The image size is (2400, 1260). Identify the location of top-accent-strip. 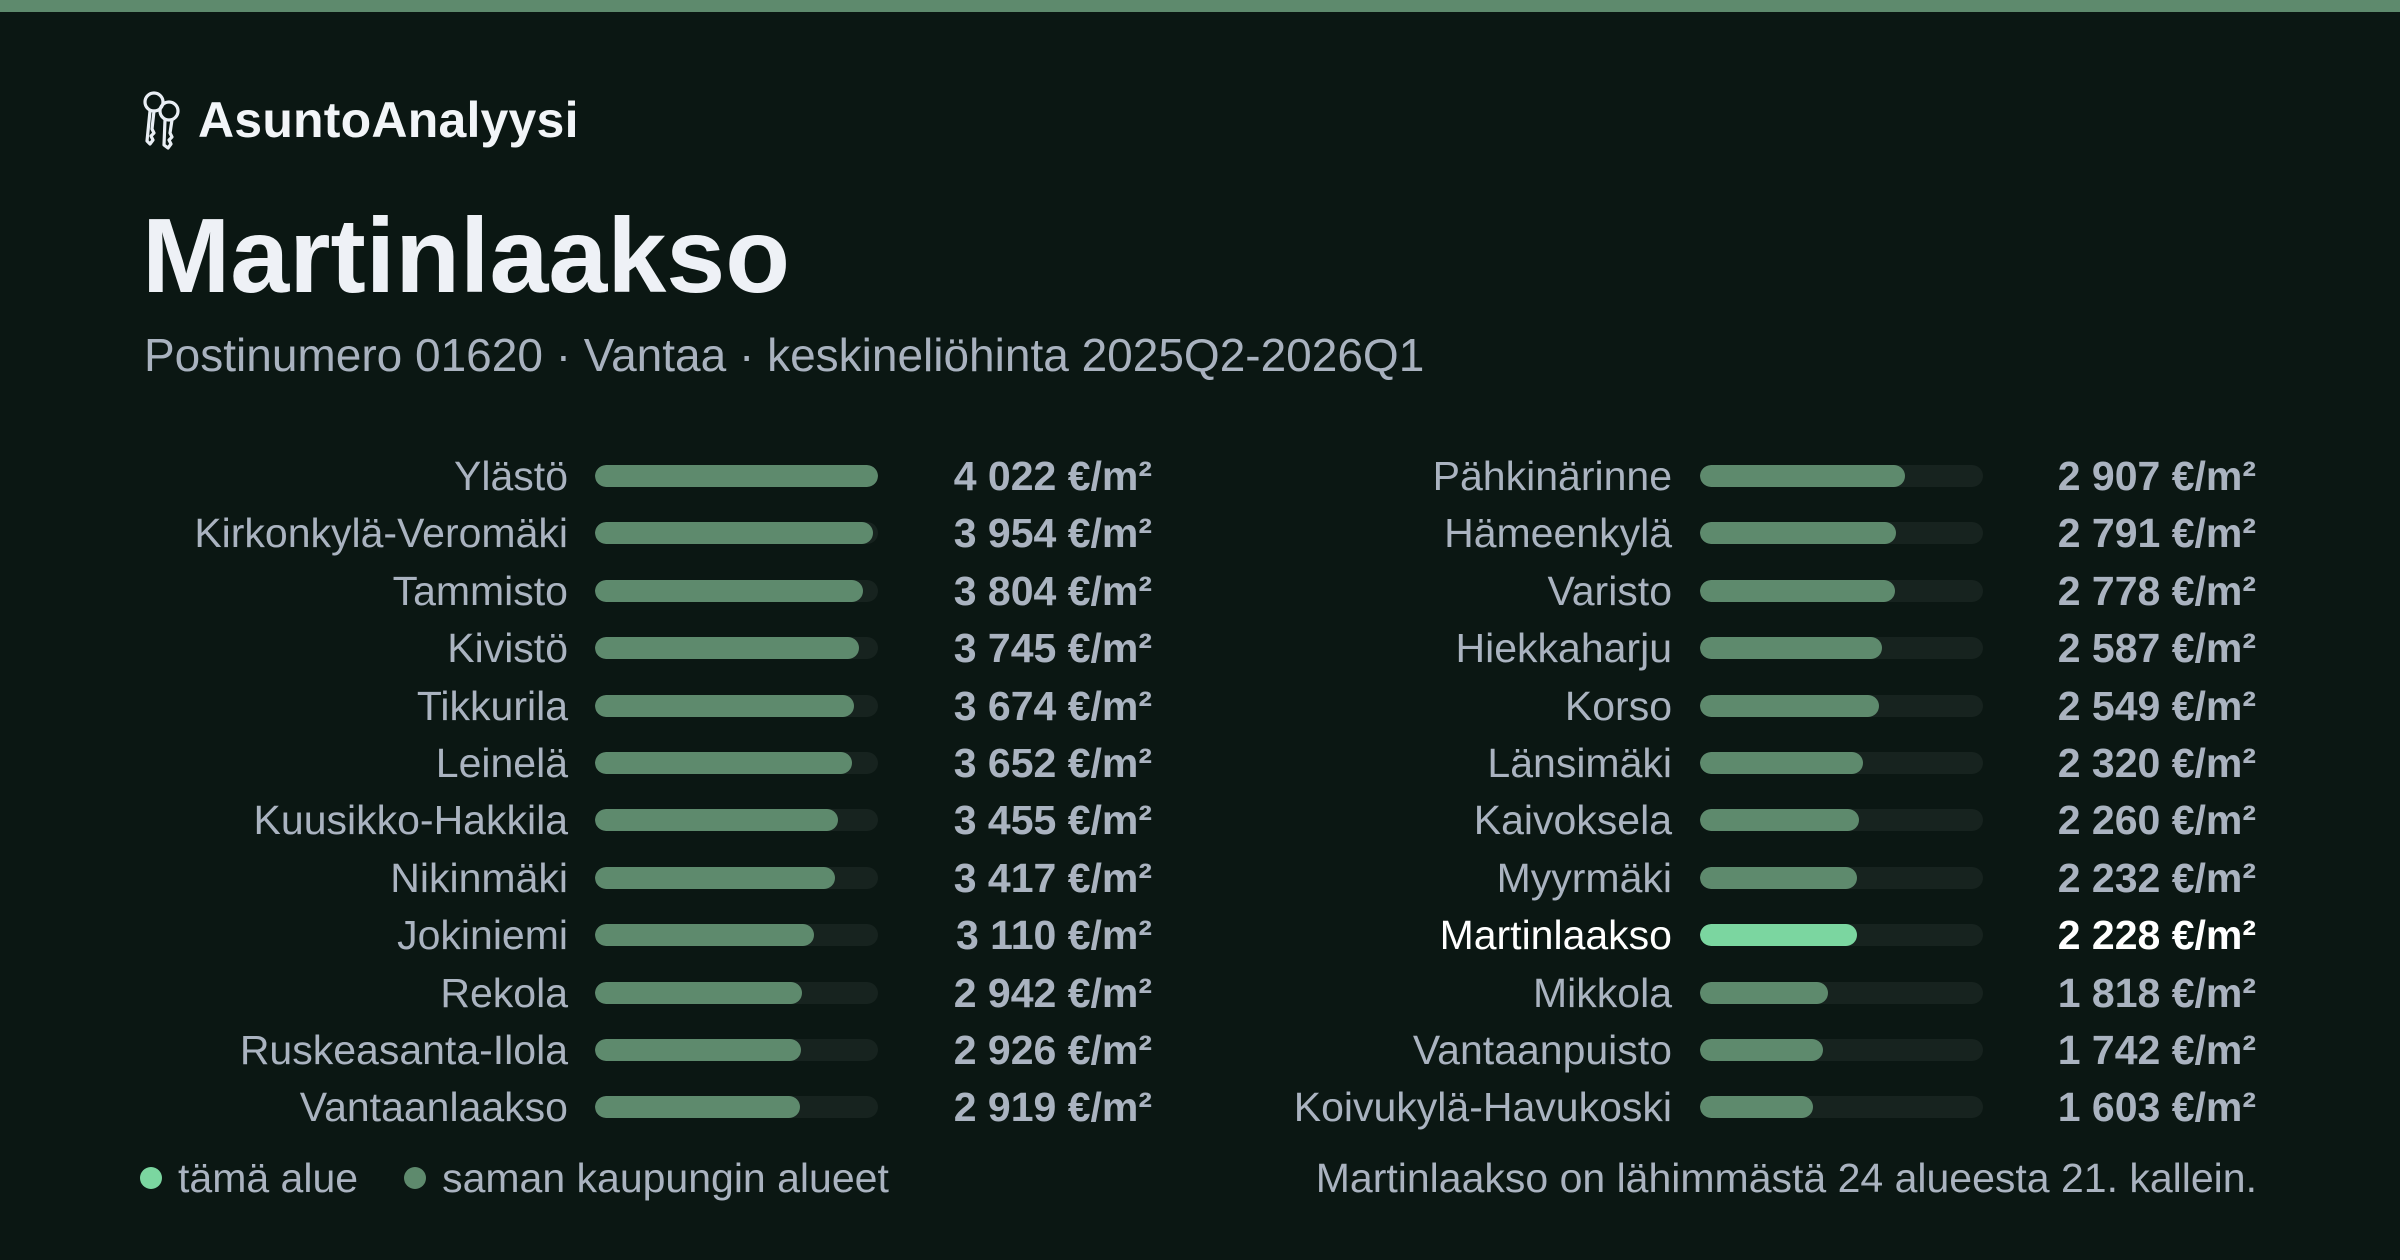
(1200, 6).